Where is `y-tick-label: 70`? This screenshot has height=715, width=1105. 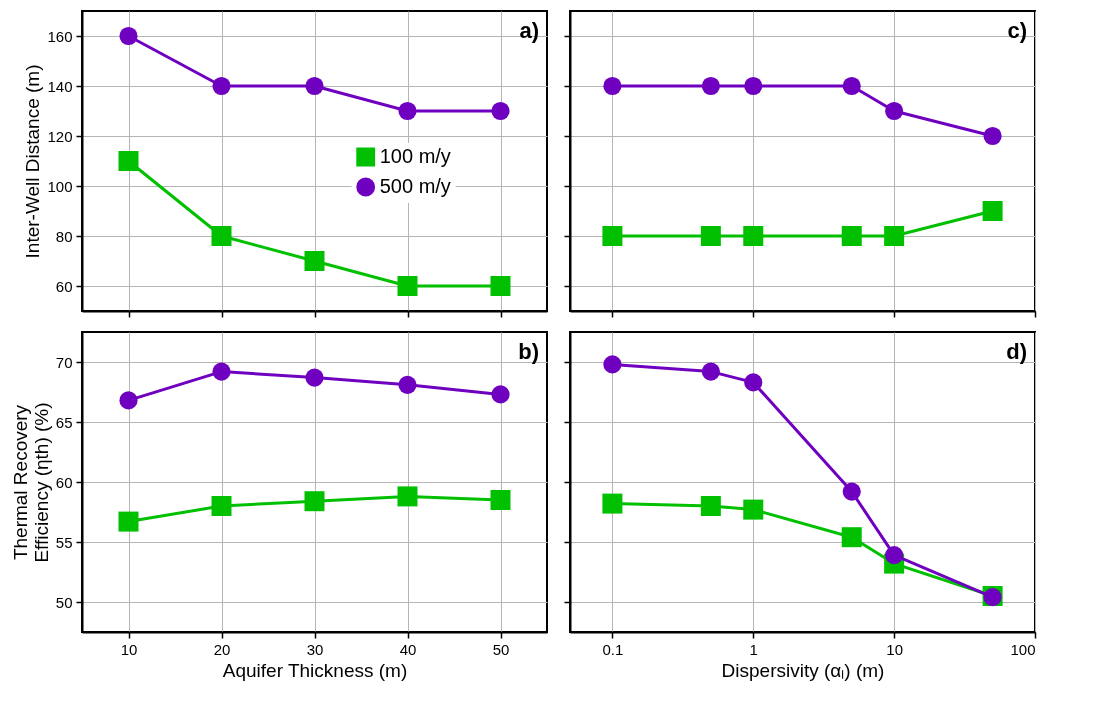
y-tick-label: 70 is located at coordinates (64, 362).